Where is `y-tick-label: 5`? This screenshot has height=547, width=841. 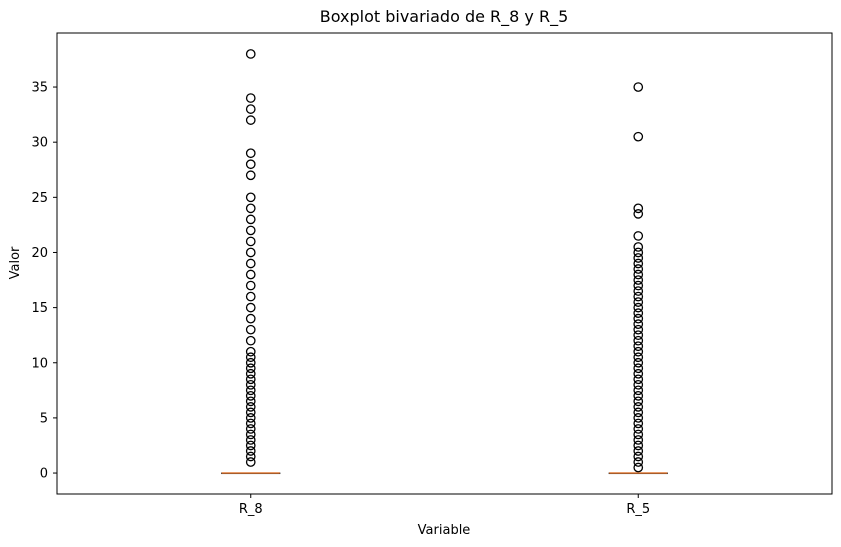
y-tick-label: 5 is located at coordinates (44, 418).